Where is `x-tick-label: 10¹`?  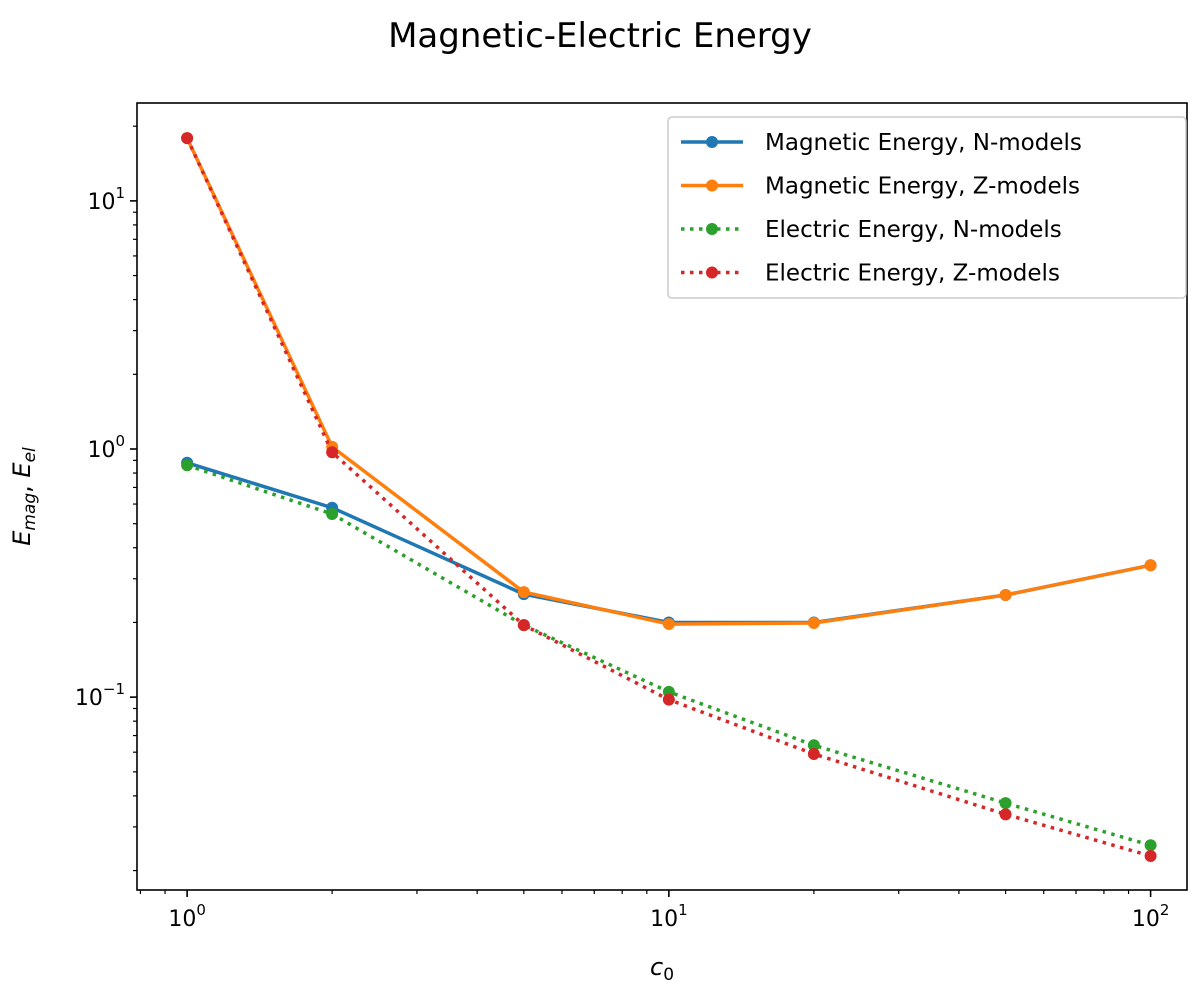 x-tick-label: 10¹ is located at coordinates (669, 916).